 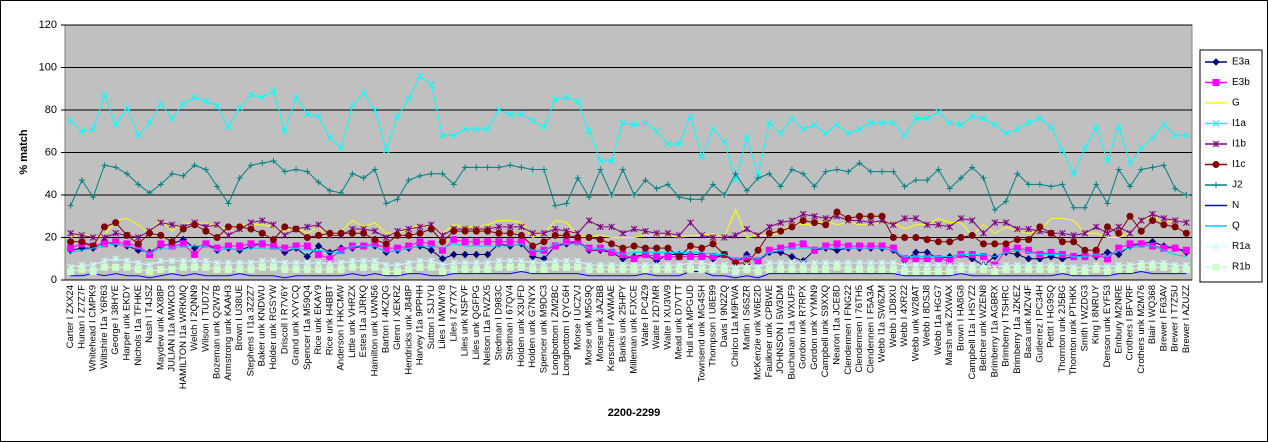 I want to click on legend, so click(x=1231, y=166).